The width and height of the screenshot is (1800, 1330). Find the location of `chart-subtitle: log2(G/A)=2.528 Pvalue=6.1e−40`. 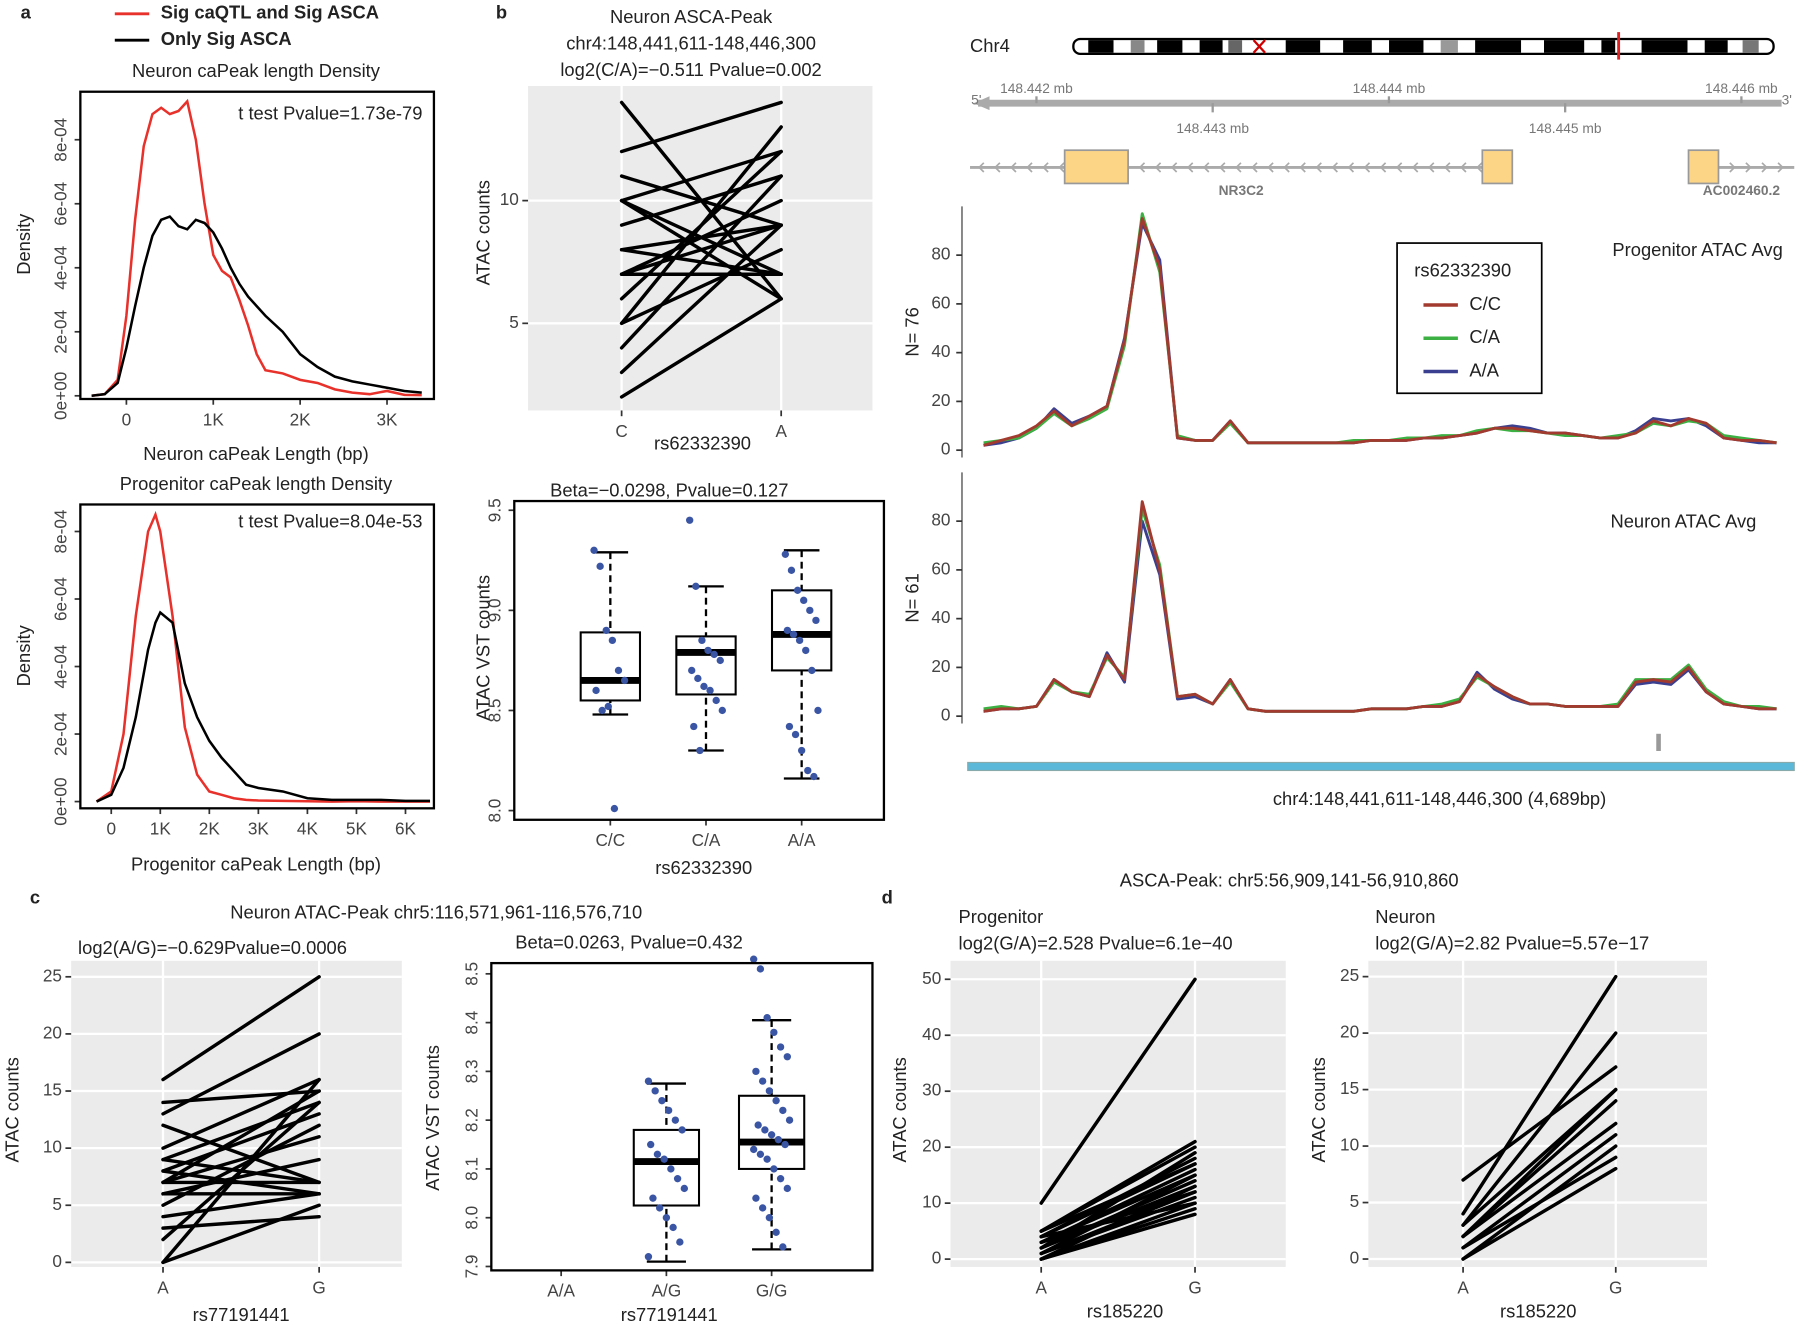

chart-subtitle: log2(G/A)=2.528 Pvalue=6.1e−40 is located at coordinates (1096, 943).